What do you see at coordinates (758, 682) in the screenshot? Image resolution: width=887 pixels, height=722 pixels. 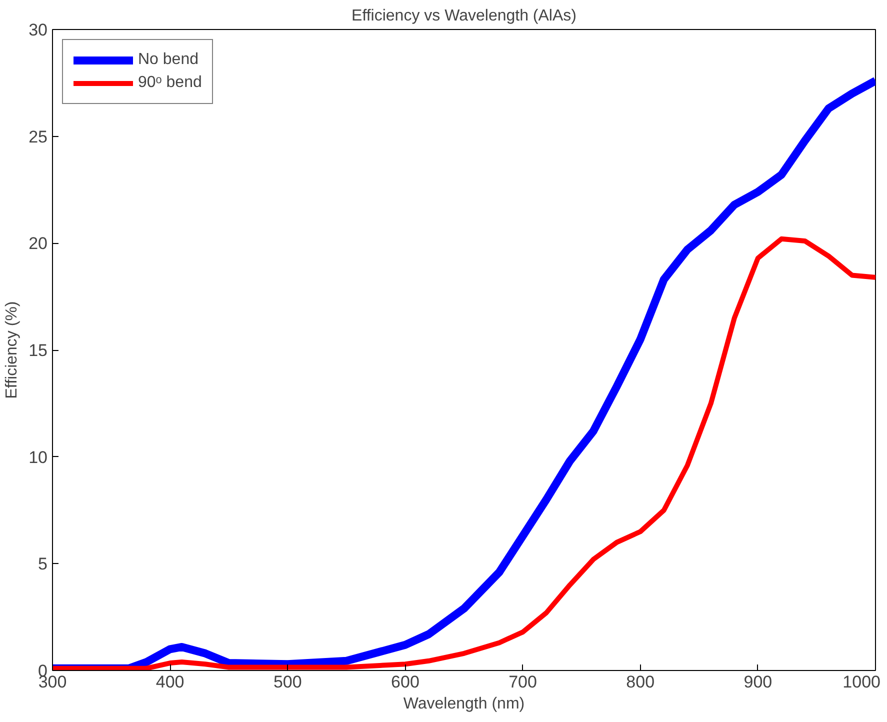 I see `x-tick-label: 900` at bounding box center [758, 682].